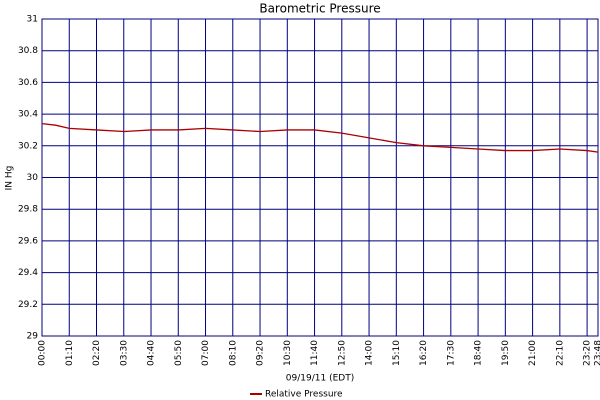  I want to click on x-tick-label: 05:50, so click(179, 353).